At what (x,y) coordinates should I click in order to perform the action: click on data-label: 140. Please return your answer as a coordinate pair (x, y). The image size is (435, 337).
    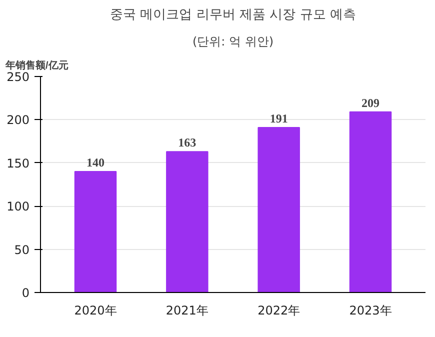
    Looking at the image, I should click on (95, 163).